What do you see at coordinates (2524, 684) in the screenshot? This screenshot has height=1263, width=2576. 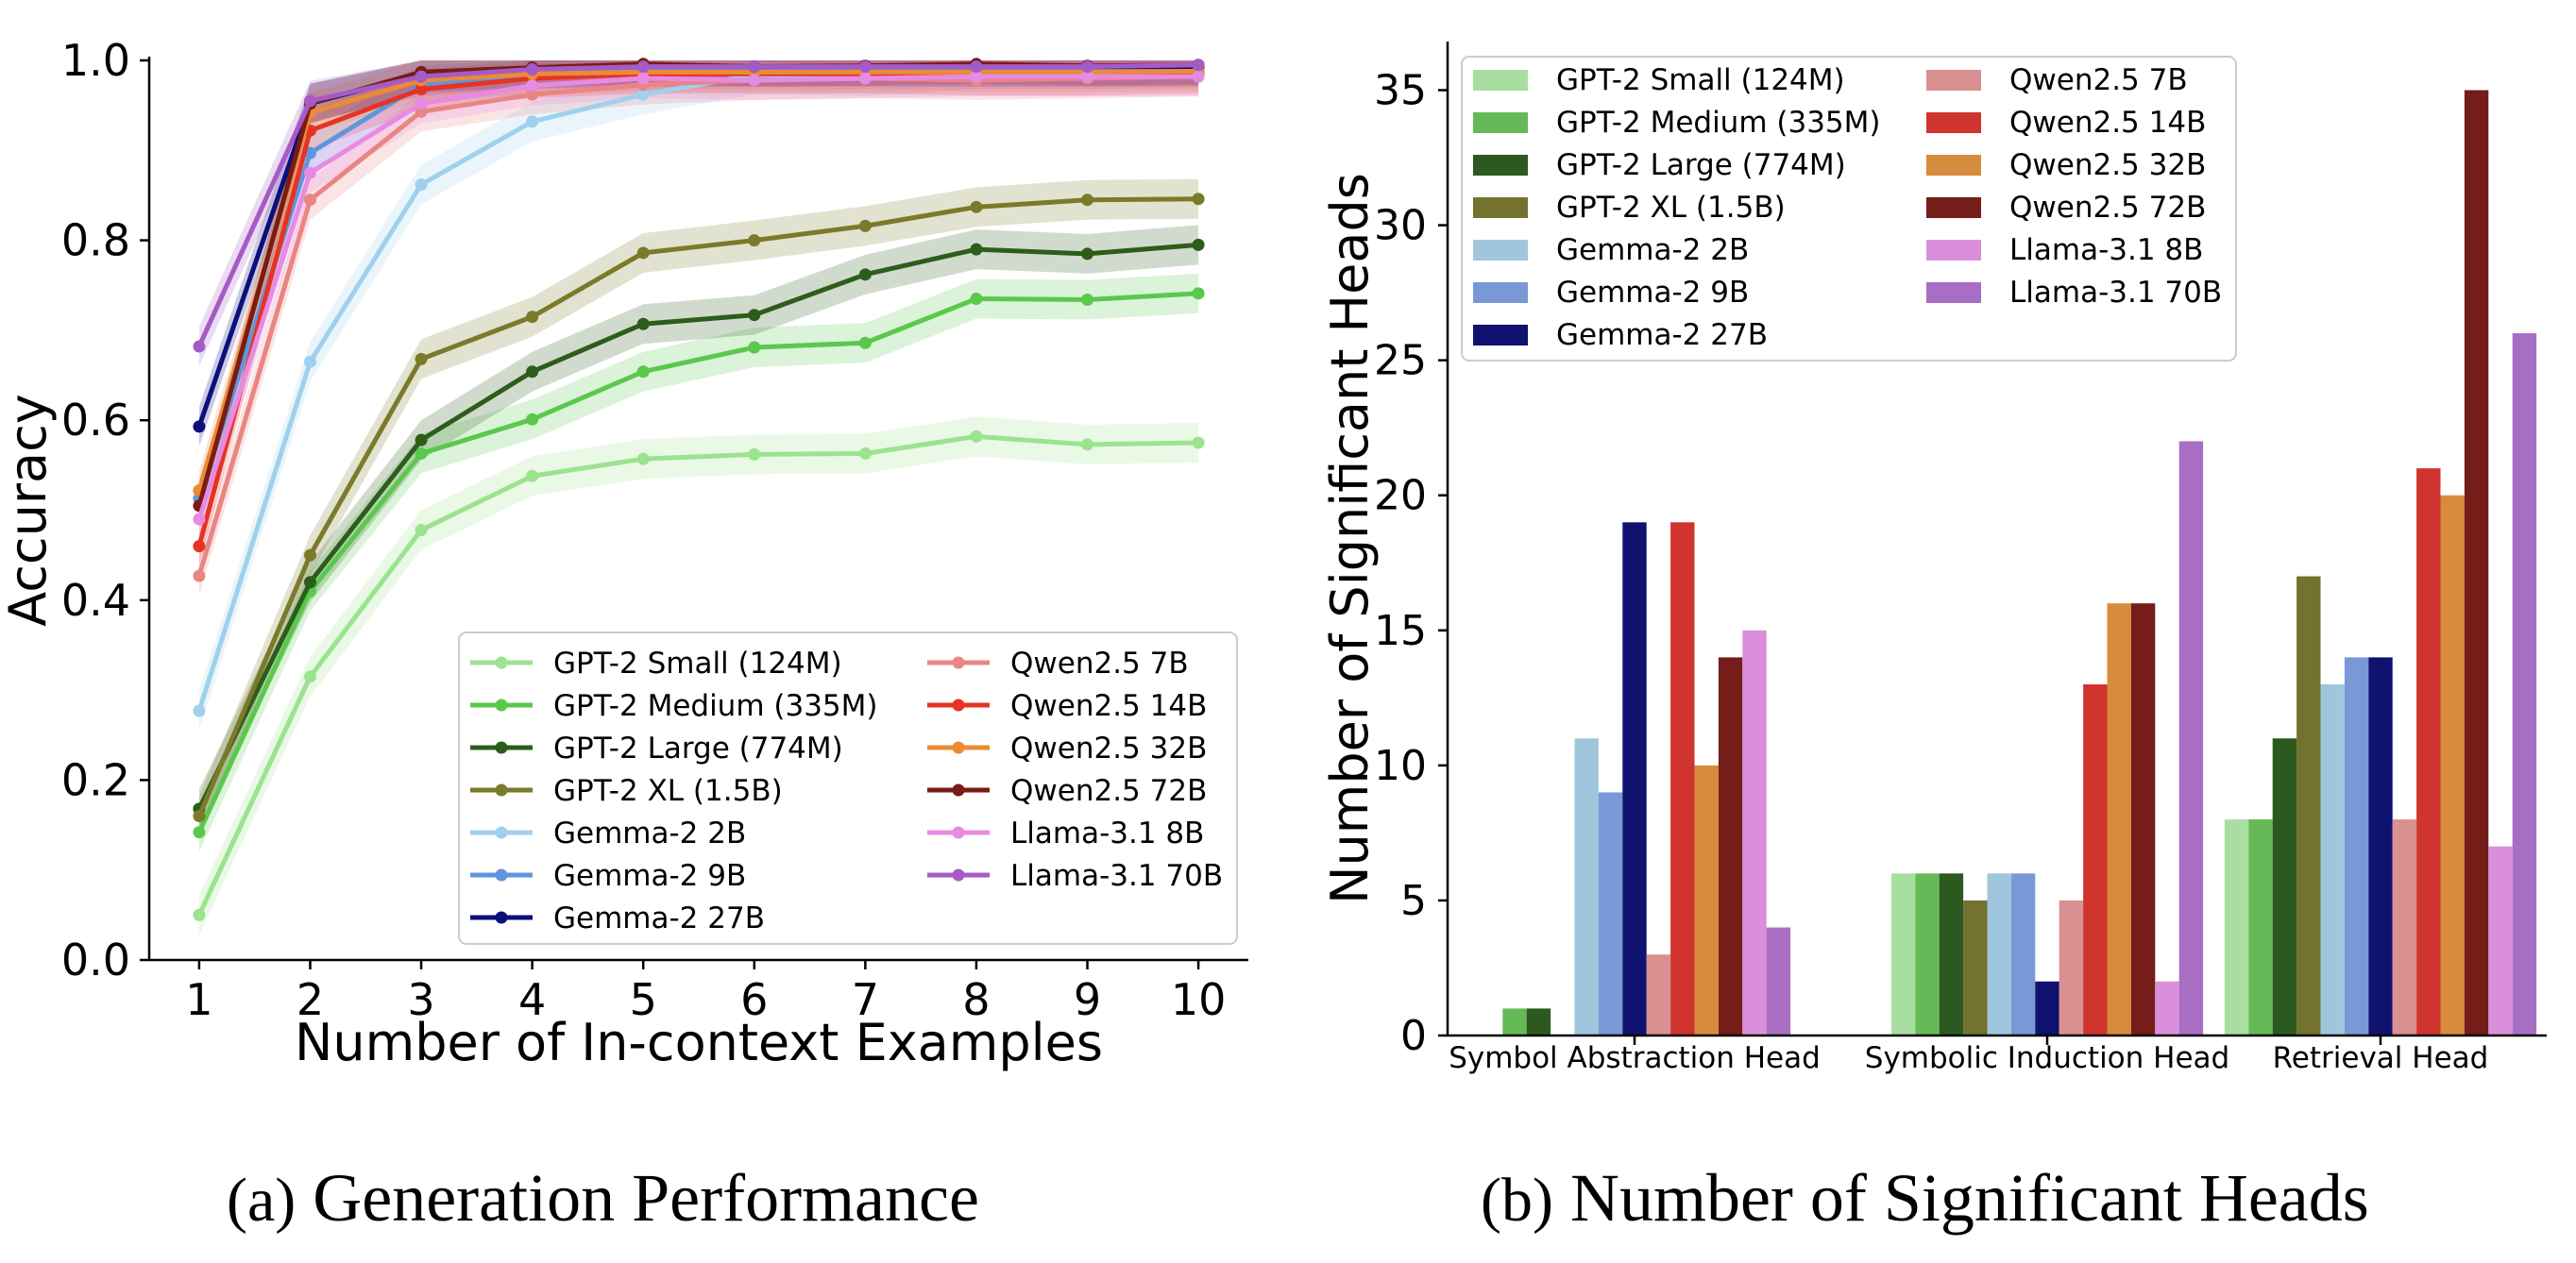 I see `bar-llama-3-1-70b-retrieval-head` at bounding box center [2524, 684].